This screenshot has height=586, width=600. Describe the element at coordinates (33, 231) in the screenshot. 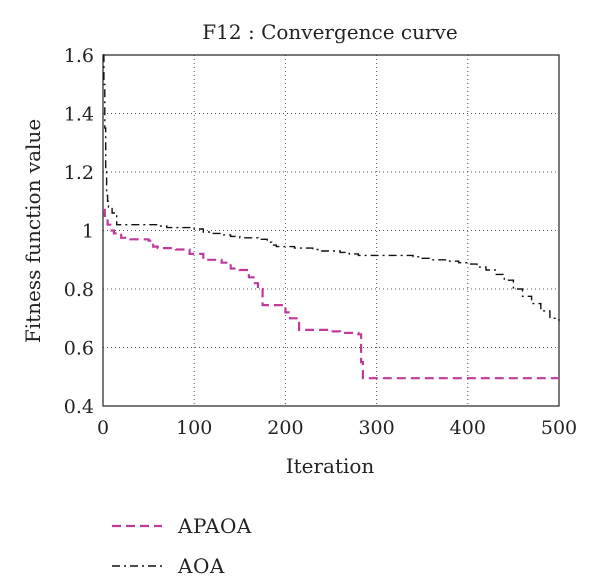

I see `y-axis-label: Fitness function value` at that location.